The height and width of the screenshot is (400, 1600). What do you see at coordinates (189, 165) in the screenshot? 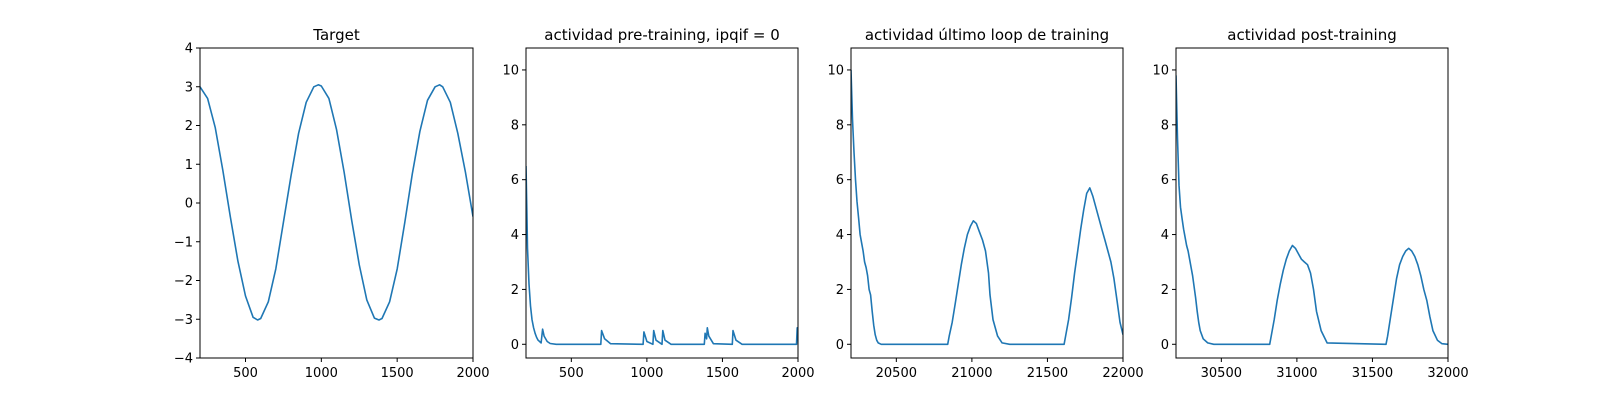
I see `y-tick-label: 1` at bounding box center [189, 165].